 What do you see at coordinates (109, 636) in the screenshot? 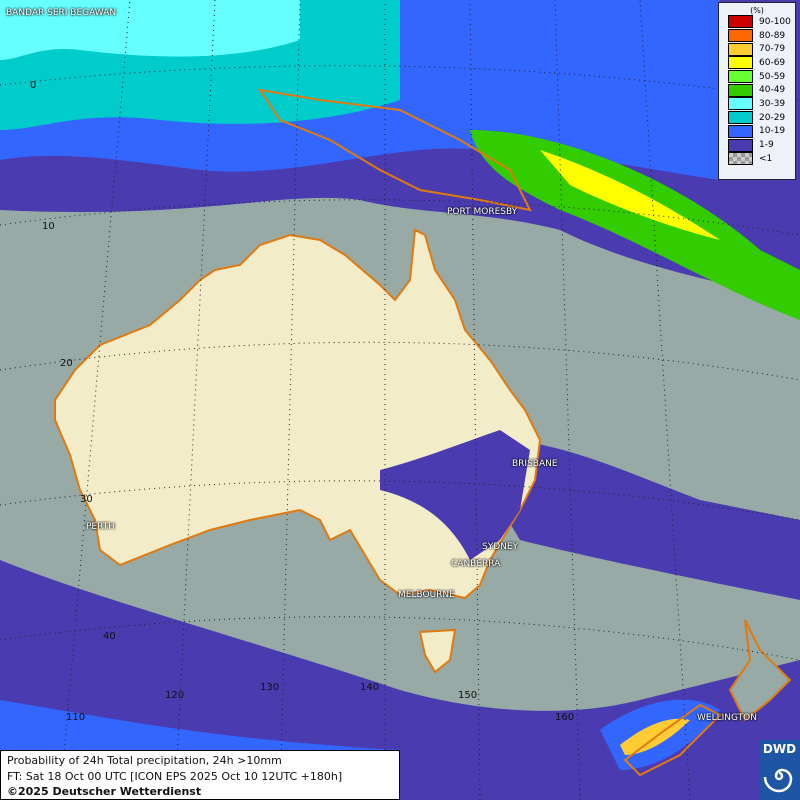
I see `lat-label: 40` at bounding box center [109, 636].